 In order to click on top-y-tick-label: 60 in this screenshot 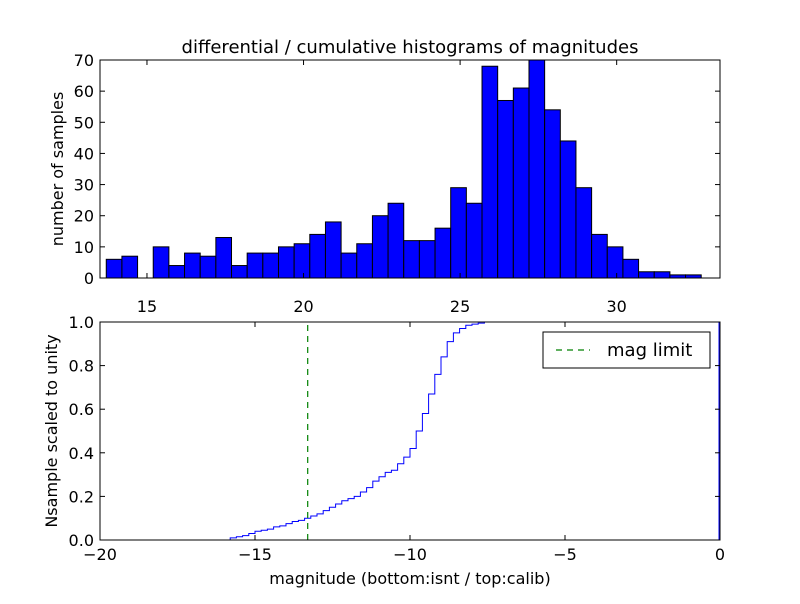, I will do `click(84, 91)`.